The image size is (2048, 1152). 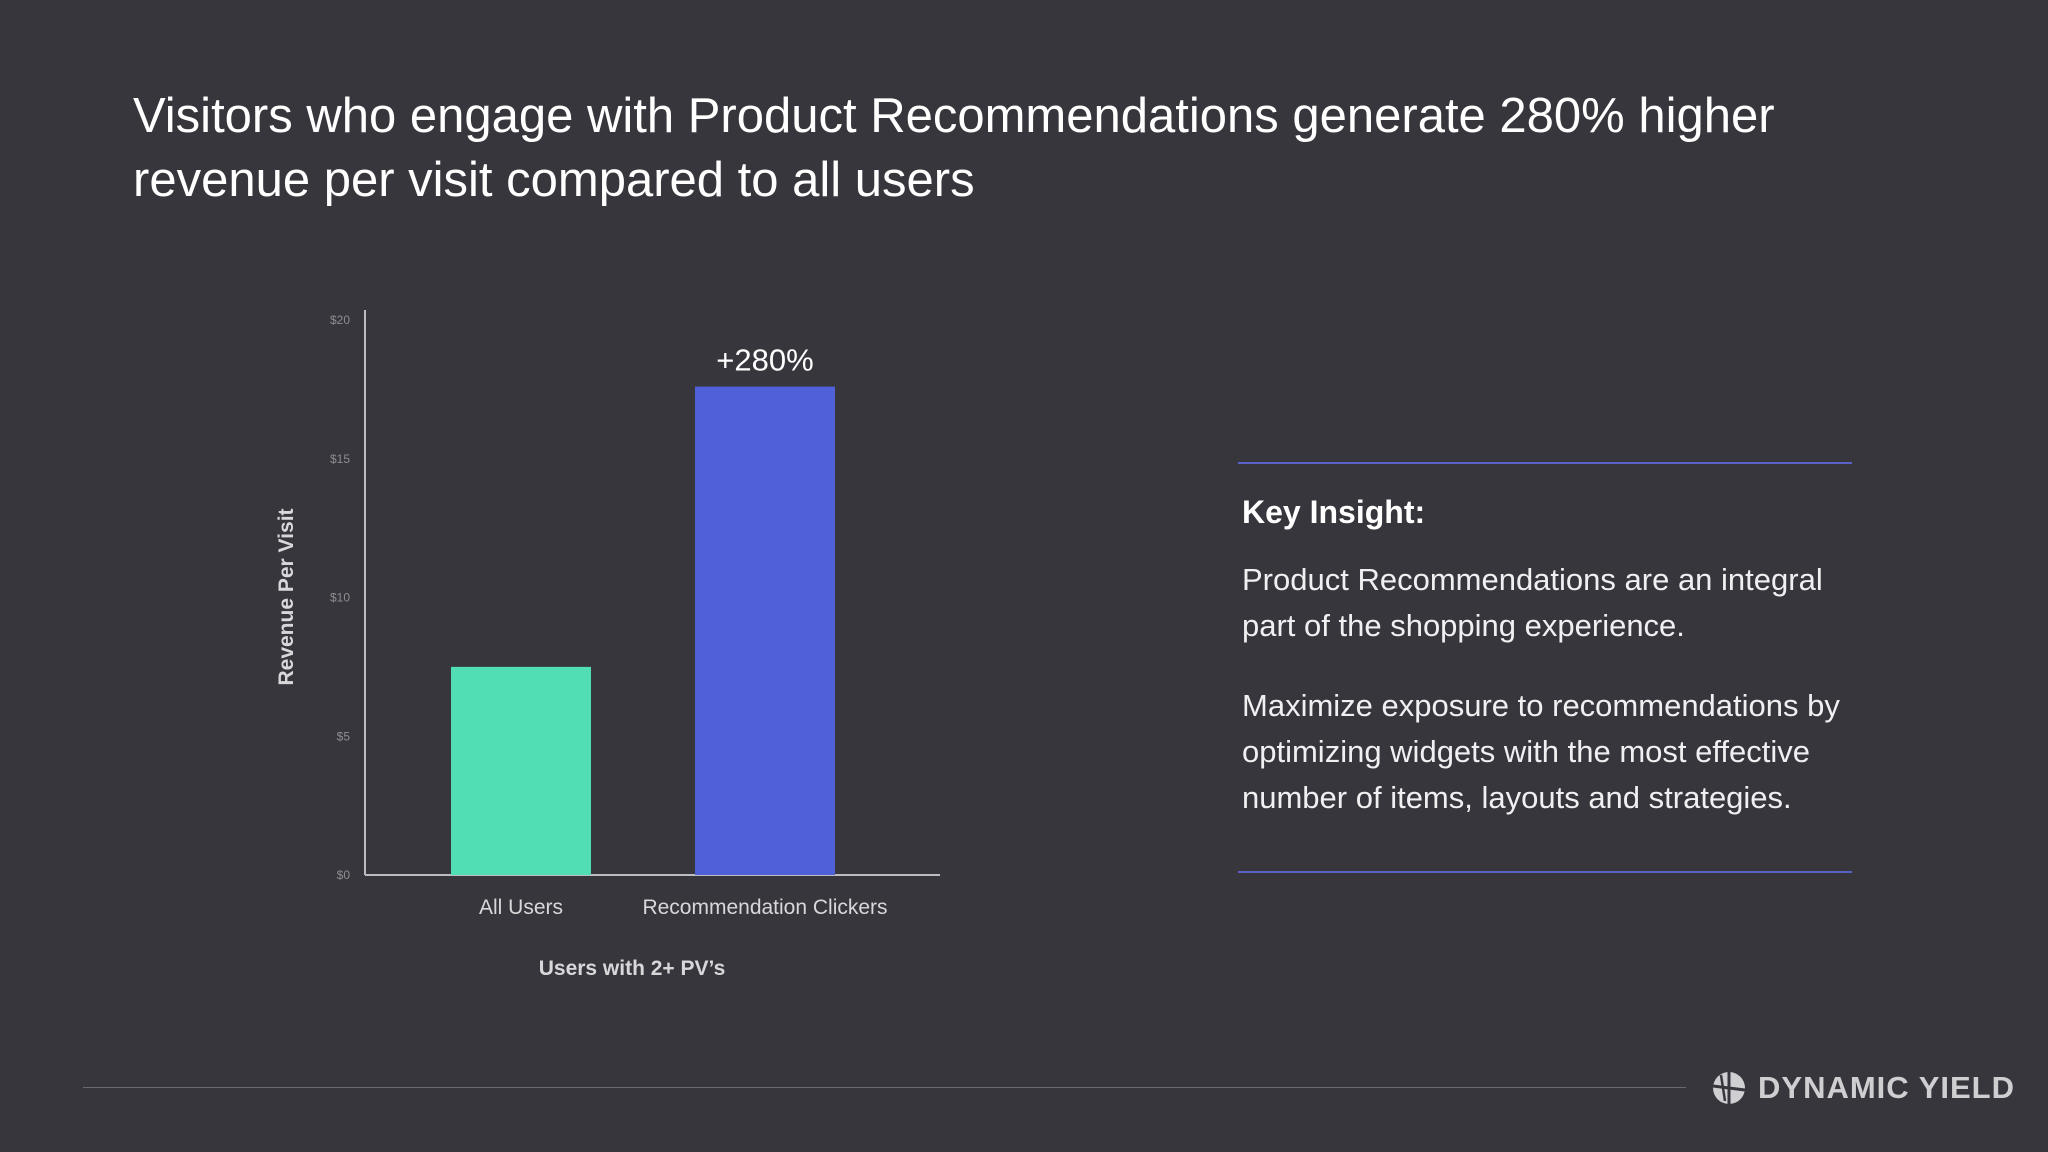 What do you see at coordinates (1334, 512) in the screenshot?
I see `insight-heading: Key Insight:` at bounding box center [1334, 512].